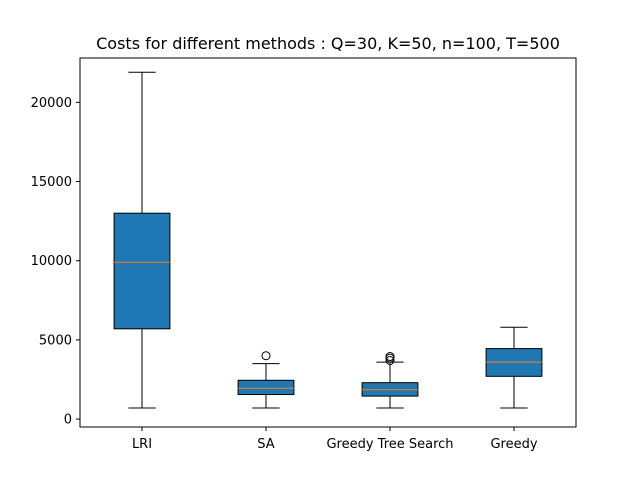  Describe the element at coordinates (142, 444) in the screenshot. I see `x-tick-label: LRI` at that location.